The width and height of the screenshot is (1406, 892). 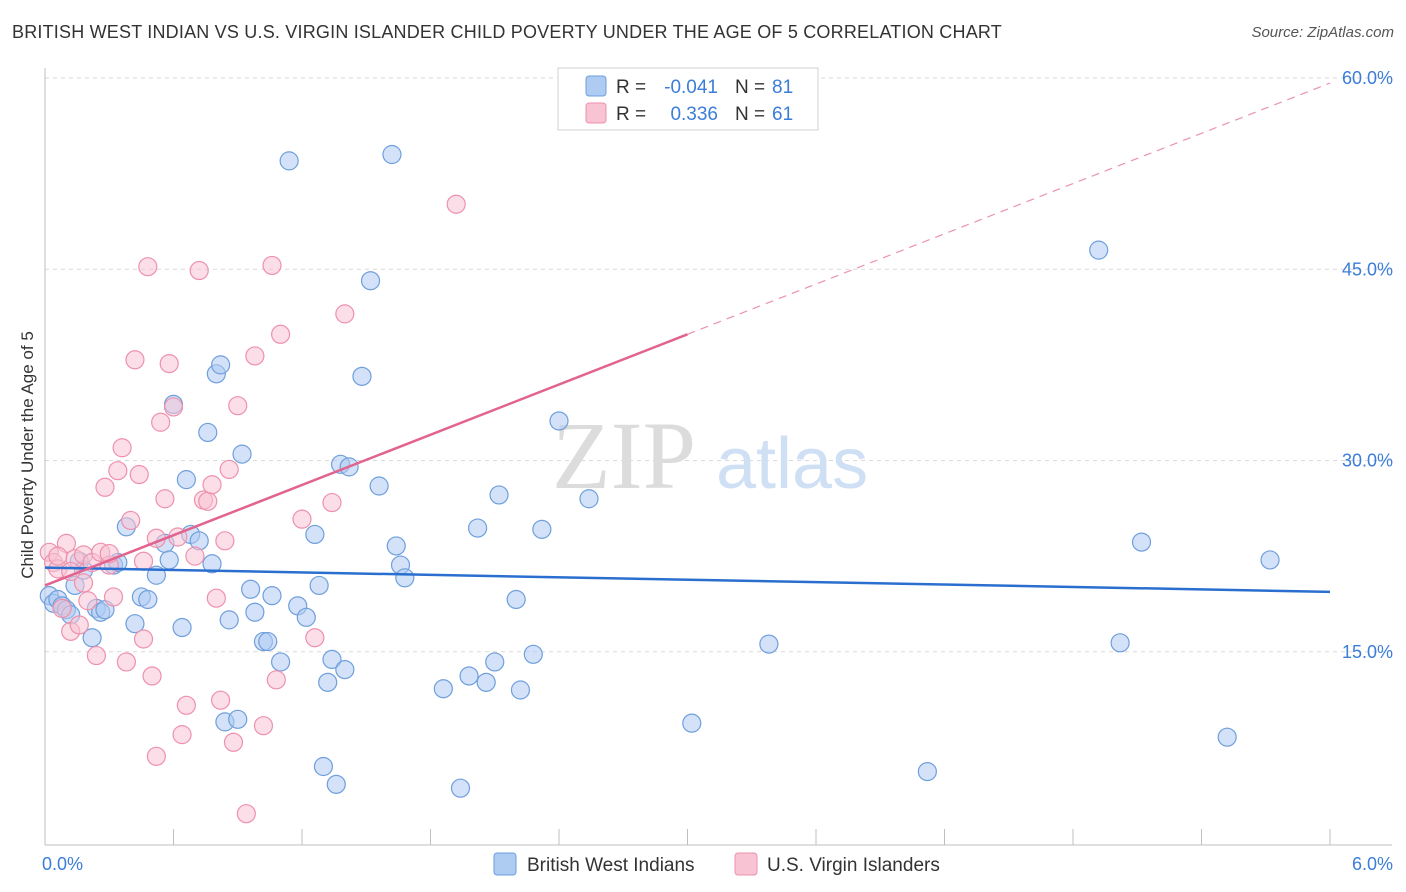 What do you see at coordinates (853, 865) in the screenshot?
I see `bottom-legend-label-2: U.S. Virgin Islanders` at bounding box center [853, 865].